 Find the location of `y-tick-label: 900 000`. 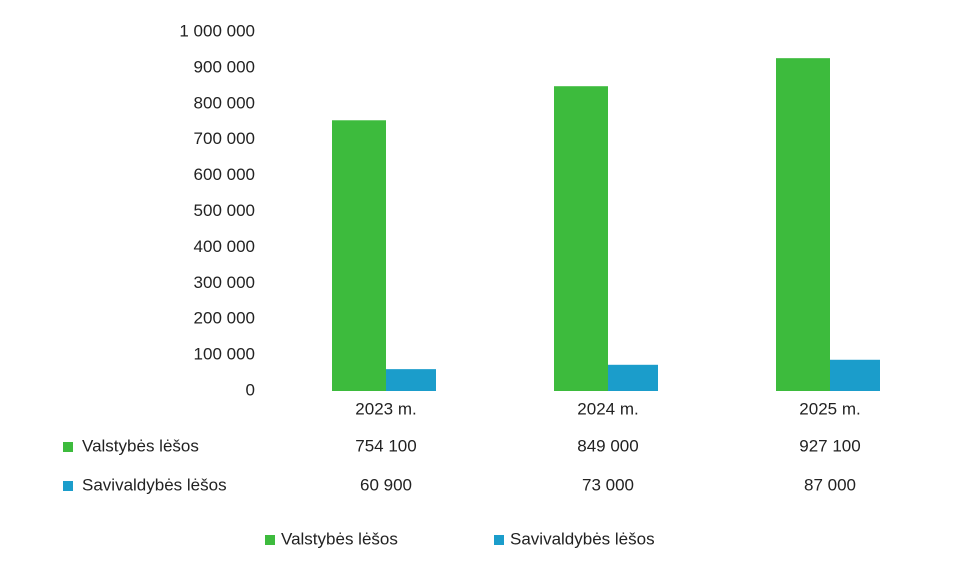

y-tick-label: 900 000 is located at coordinates (224, 66).